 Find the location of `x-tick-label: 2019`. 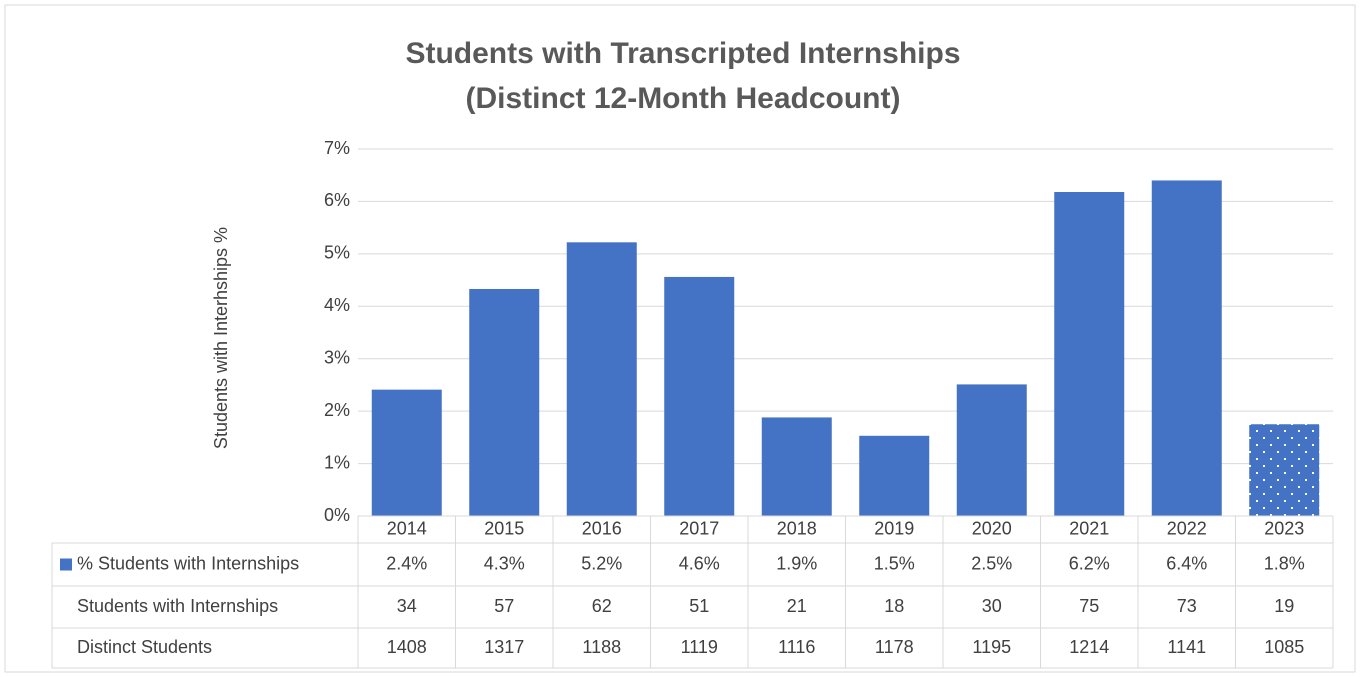

x-tick-label: 2019 is located at coordinates (894, 528).